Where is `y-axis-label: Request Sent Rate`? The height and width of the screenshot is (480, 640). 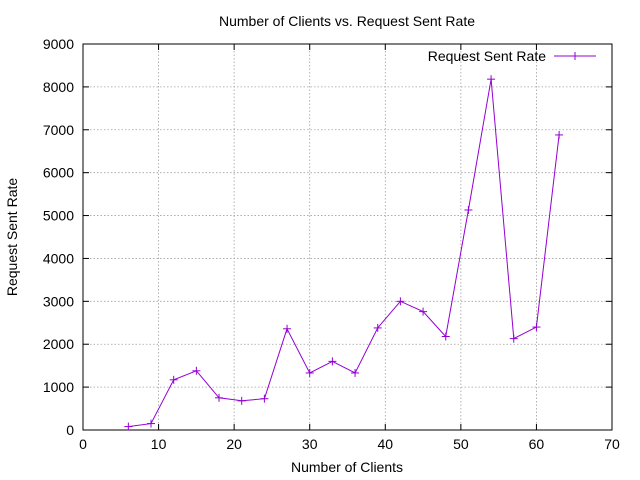 y-axis-label: Request Sent Rate is located at coordinates (12, 237).